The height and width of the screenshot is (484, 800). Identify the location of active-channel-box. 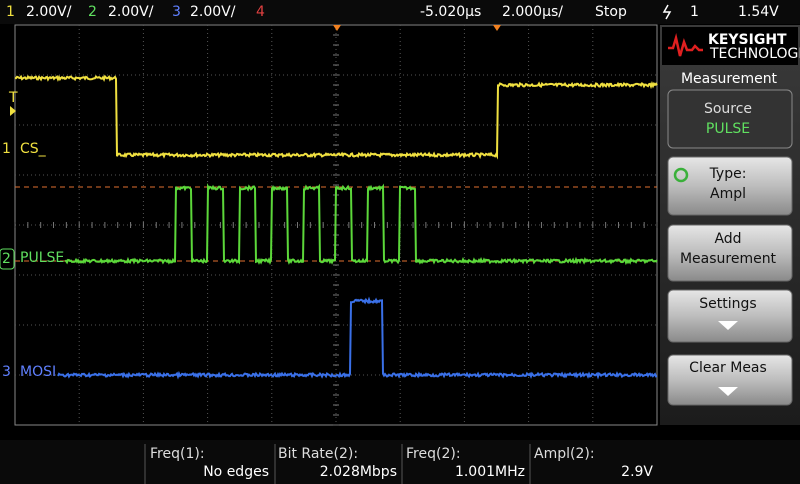
(7, 259).